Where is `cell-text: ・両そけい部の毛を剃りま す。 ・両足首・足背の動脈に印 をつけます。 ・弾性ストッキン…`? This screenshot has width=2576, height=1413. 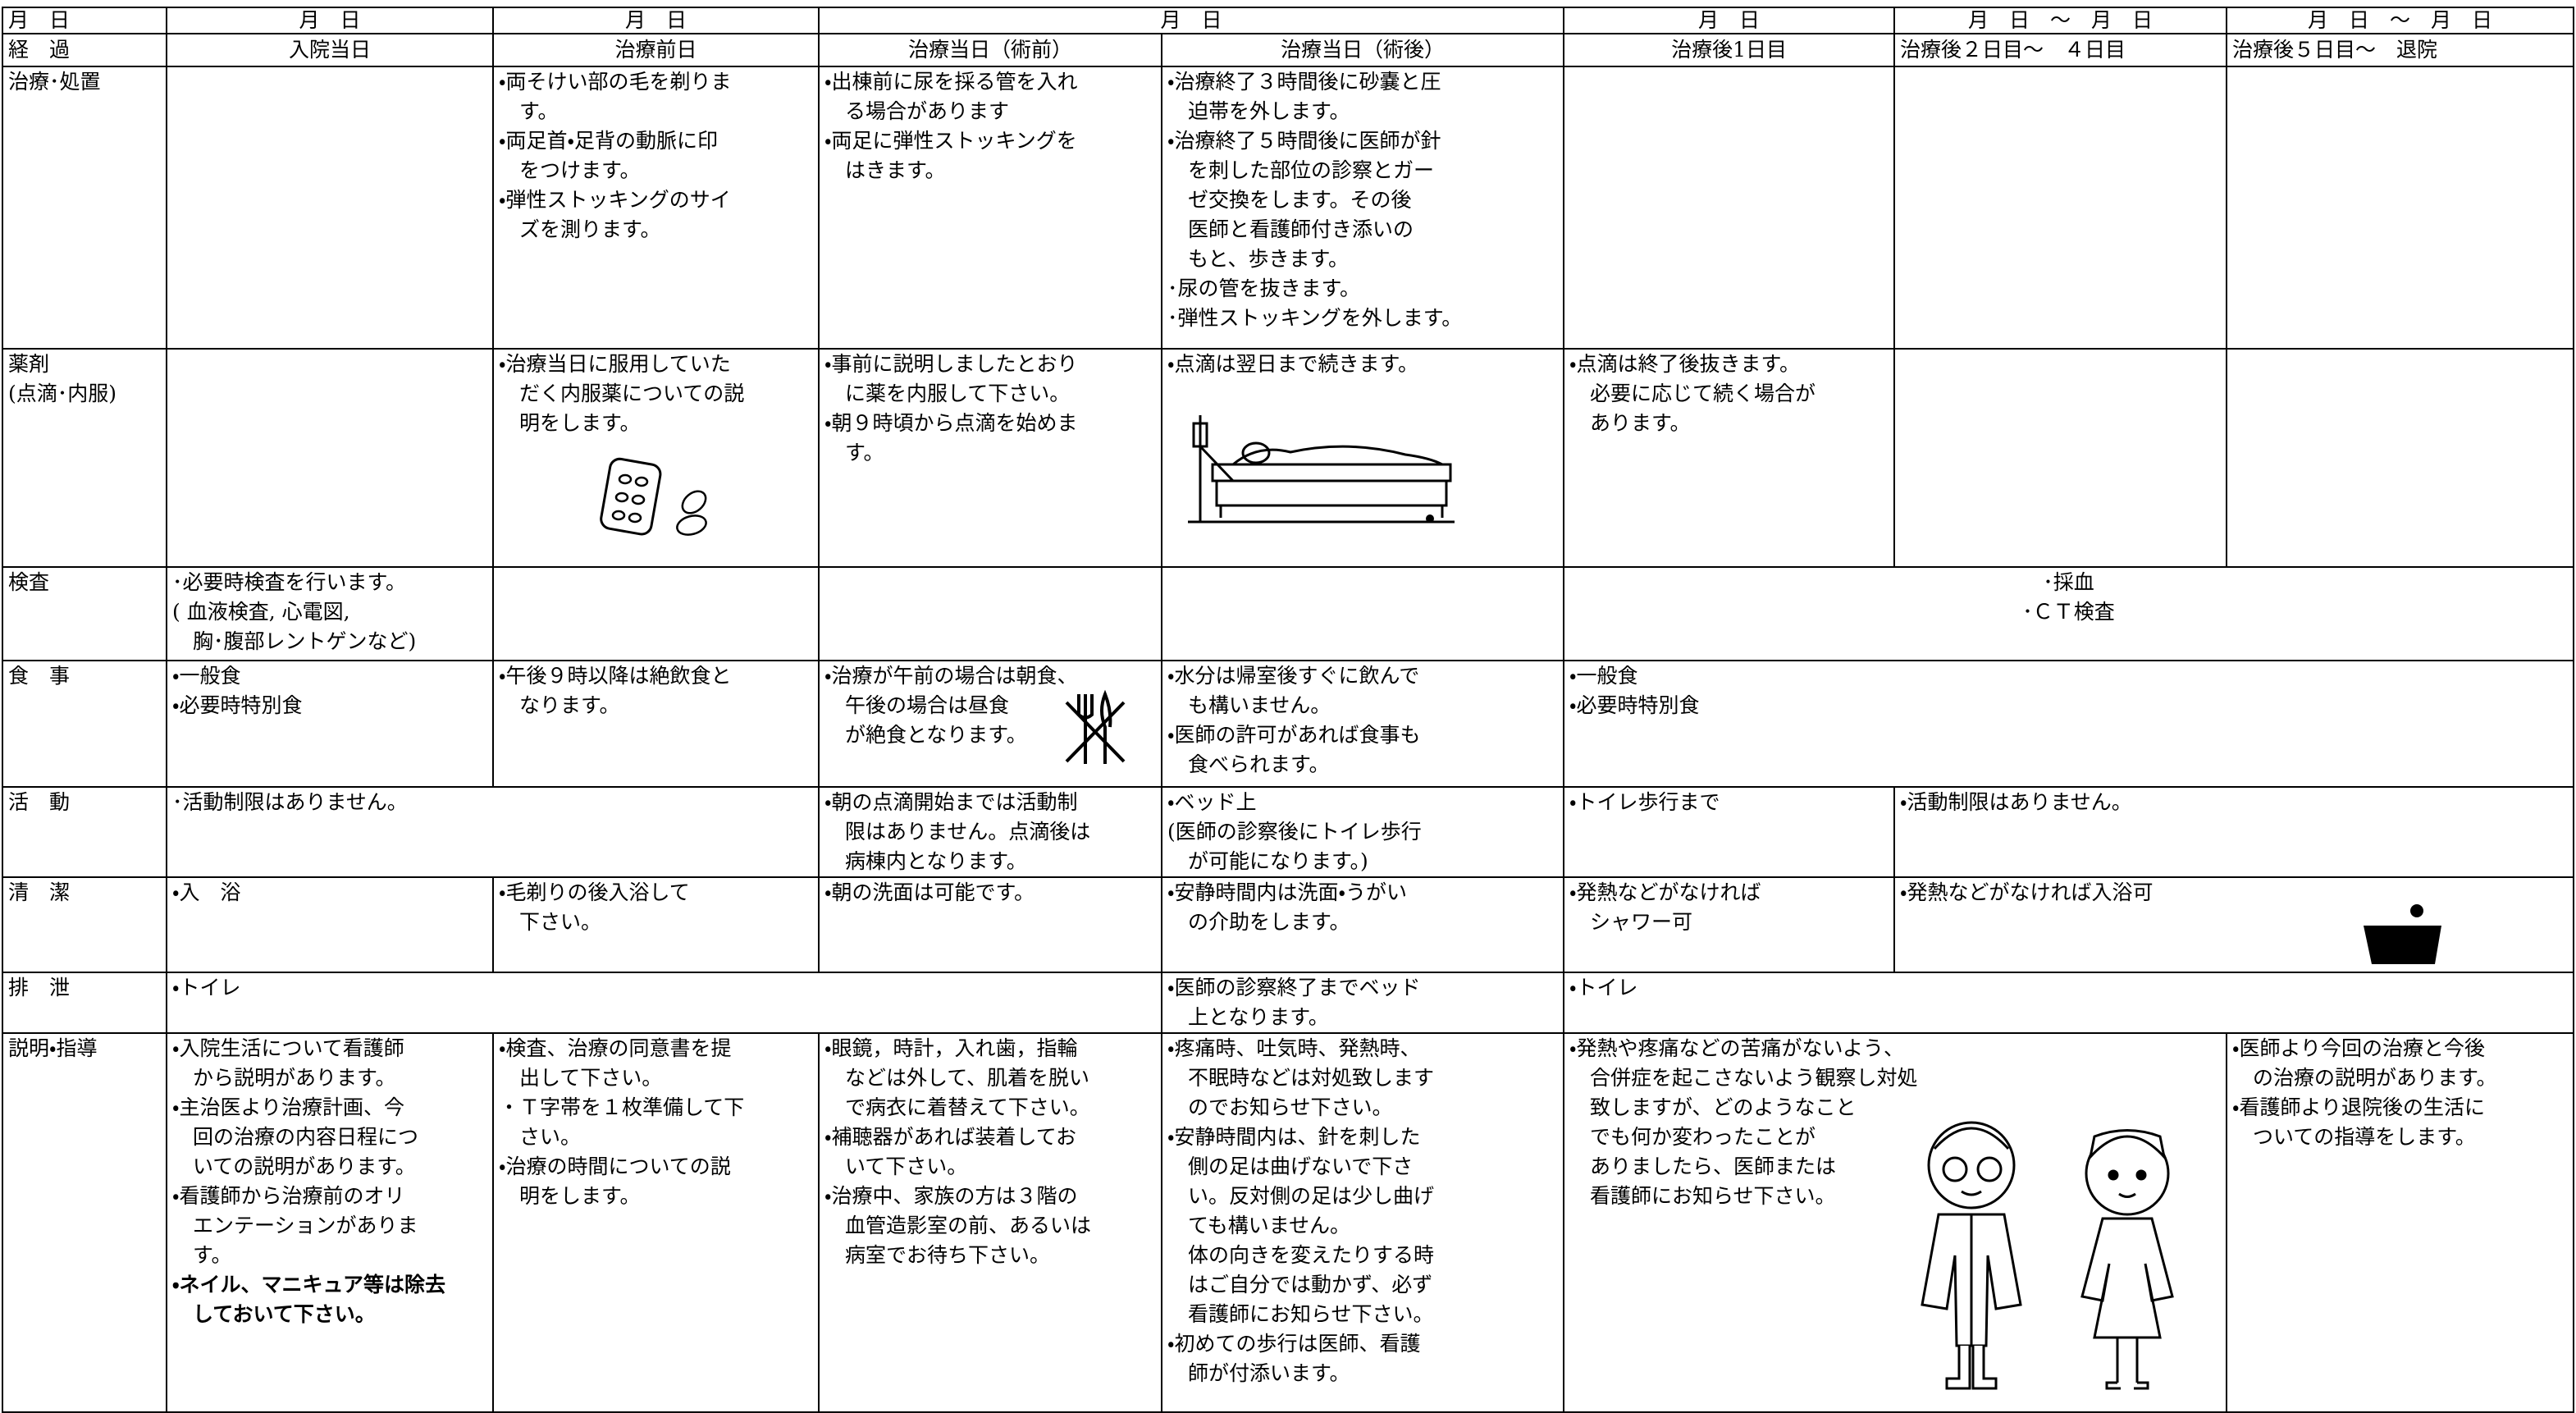 cell-text: ・両そけい部の毛を剃りま す。 ・両足首・足背の動脈に印 をつけます。 ・弾性ストッキン… is located at coordinates (656, 156).